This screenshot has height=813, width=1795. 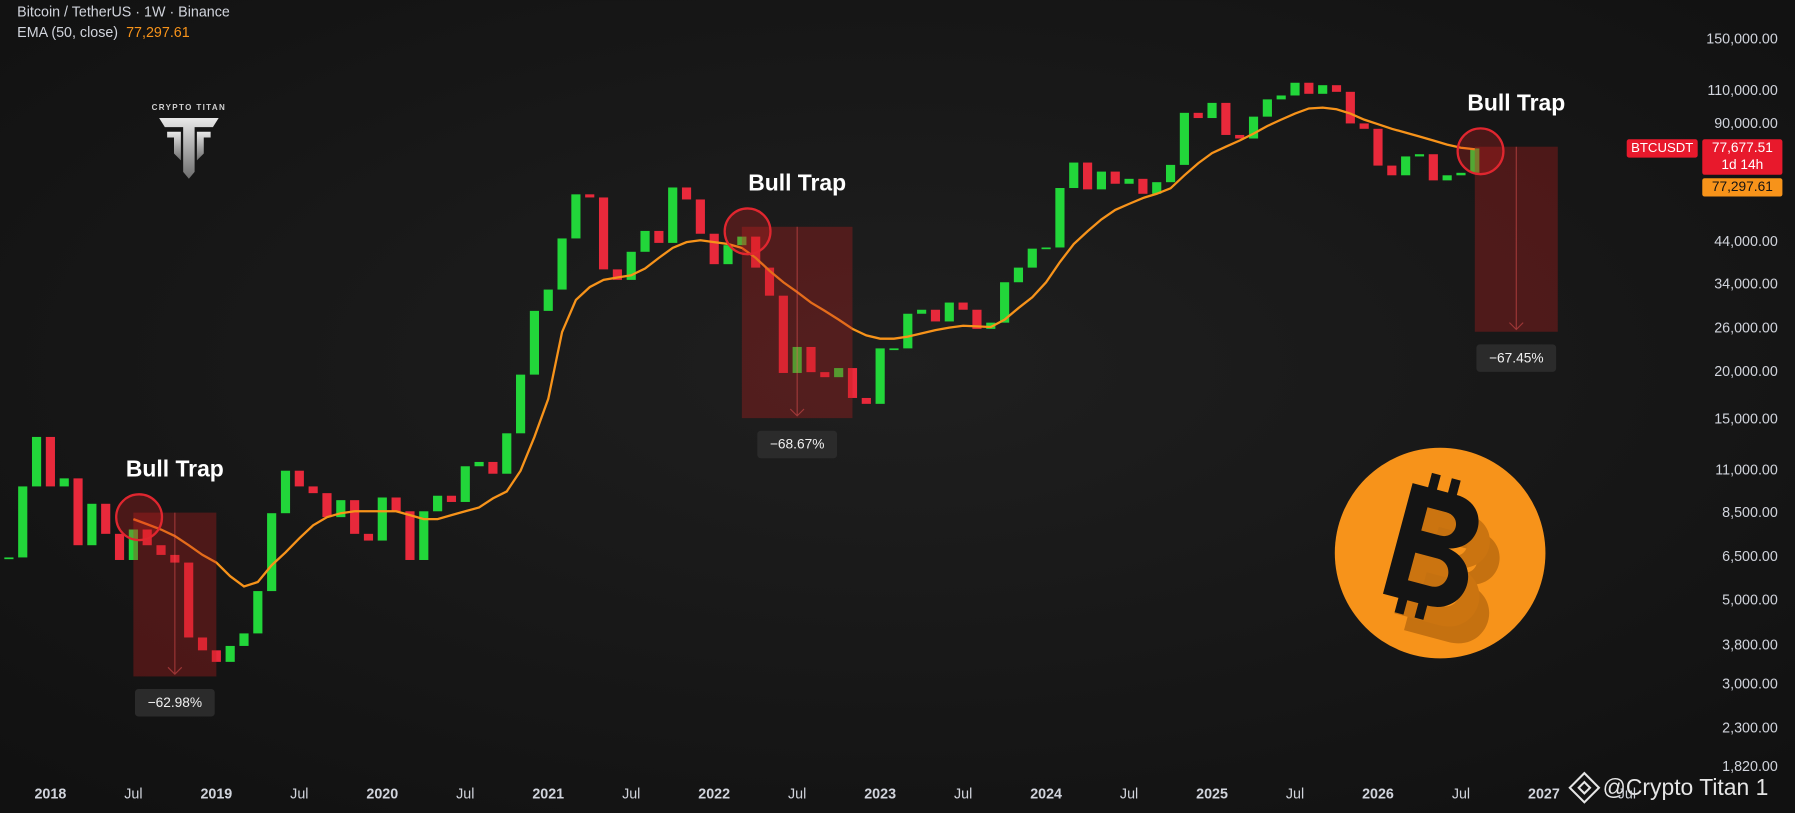 I want to click on y-tick-label: 34,000.00, so click(x=1746, y=284).